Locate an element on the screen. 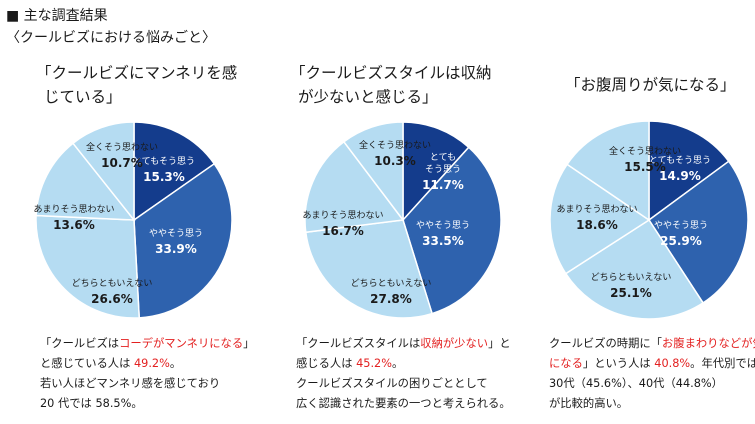  chart-2-title-line-1: 「クールビズスタイルは収納 is located at coordinates (391, 73).